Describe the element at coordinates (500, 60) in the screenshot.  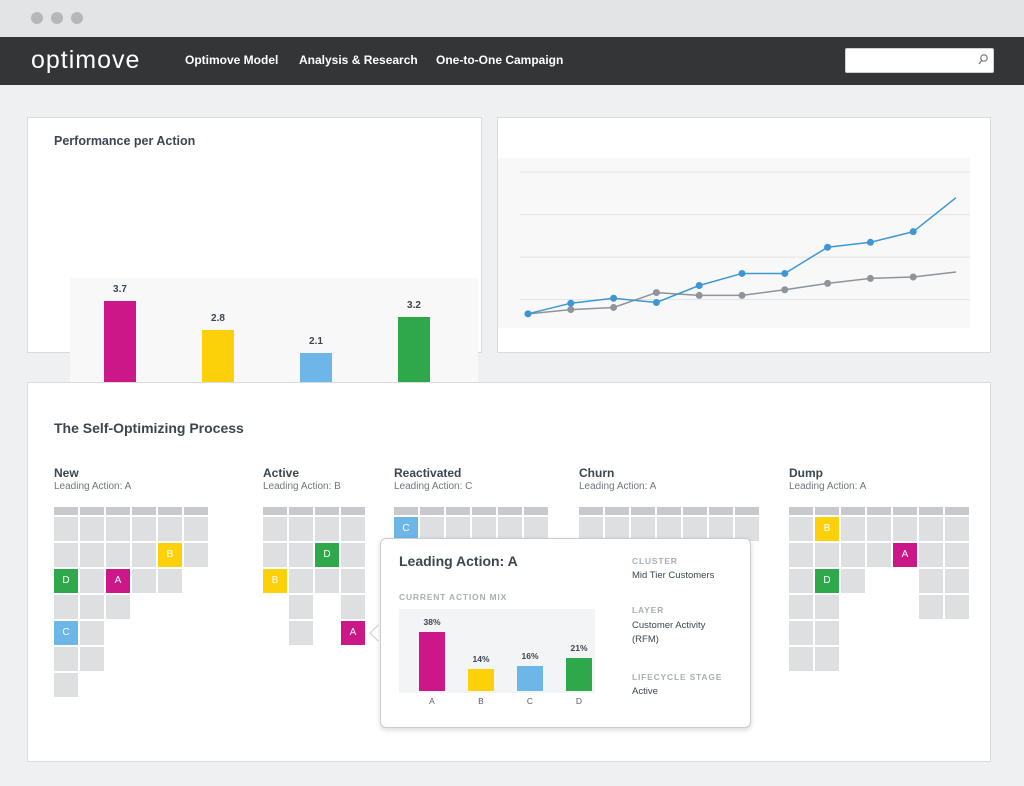
I see `nav-item-one-to-one-campaign: One-to-One Campaign` at that location.